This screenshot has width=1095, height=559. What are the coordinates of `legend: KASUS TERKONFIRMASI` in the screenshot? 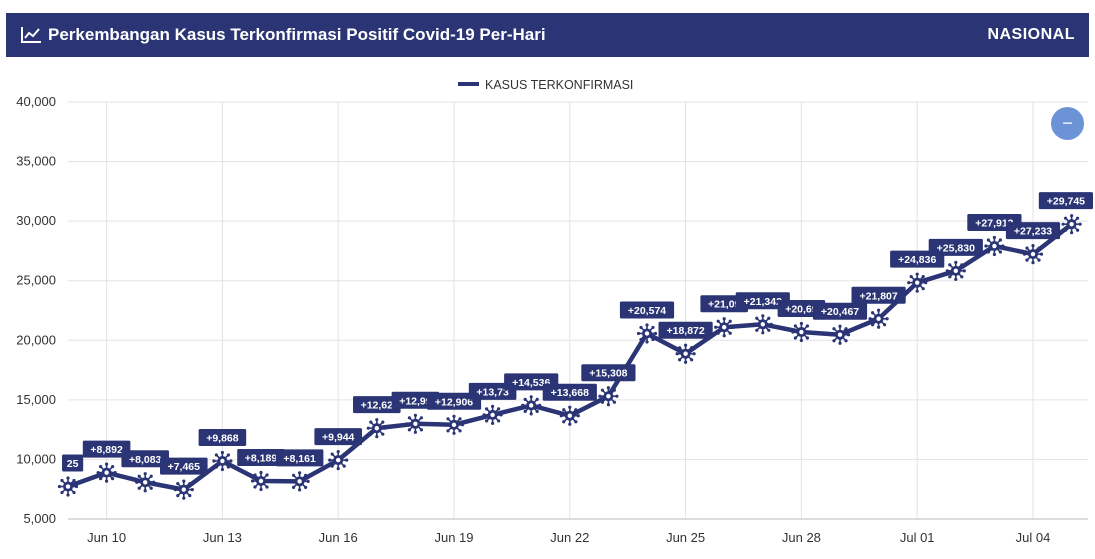 It's located at (545, 85).